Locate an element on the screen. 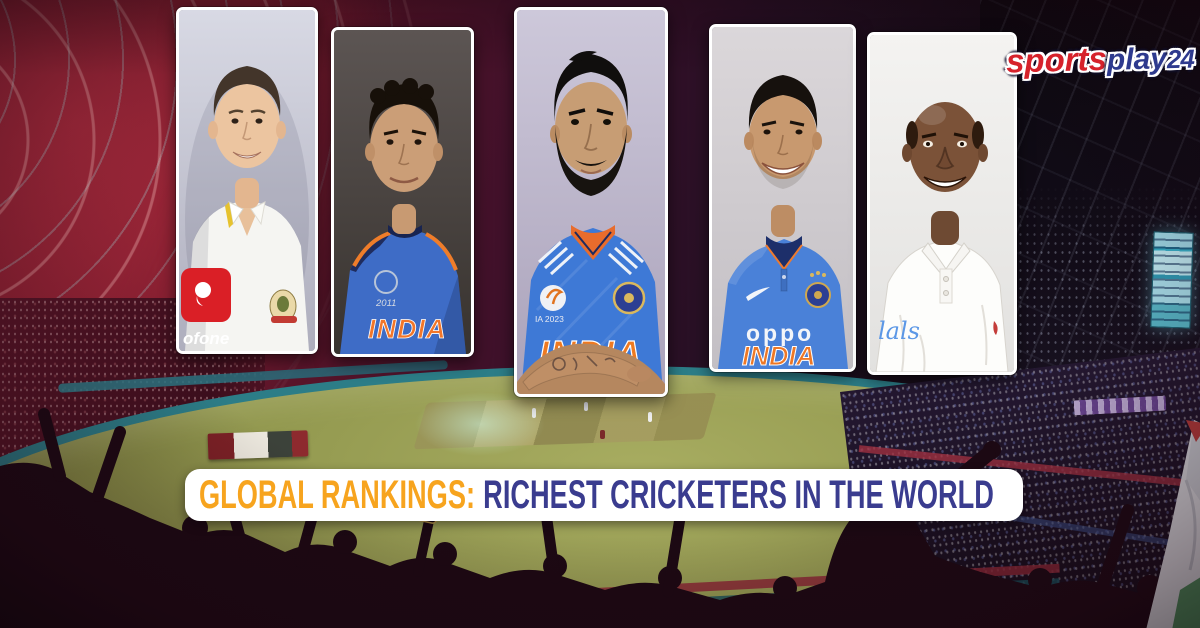 Image resolution: width=1200 pixels, height=628 pixels. player-illustration-2: 2011 INDIA is located at coordinates (402, 192).